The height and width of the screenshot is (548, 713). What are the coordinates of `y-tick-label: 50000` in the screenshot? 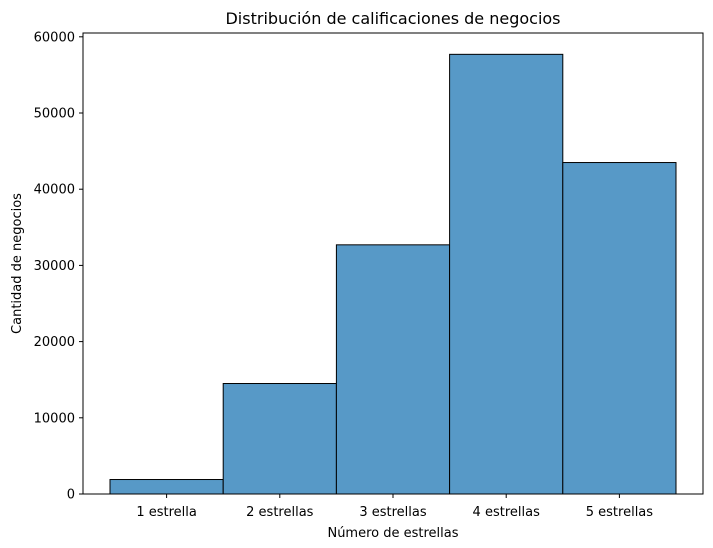 It's located at (54, 114).